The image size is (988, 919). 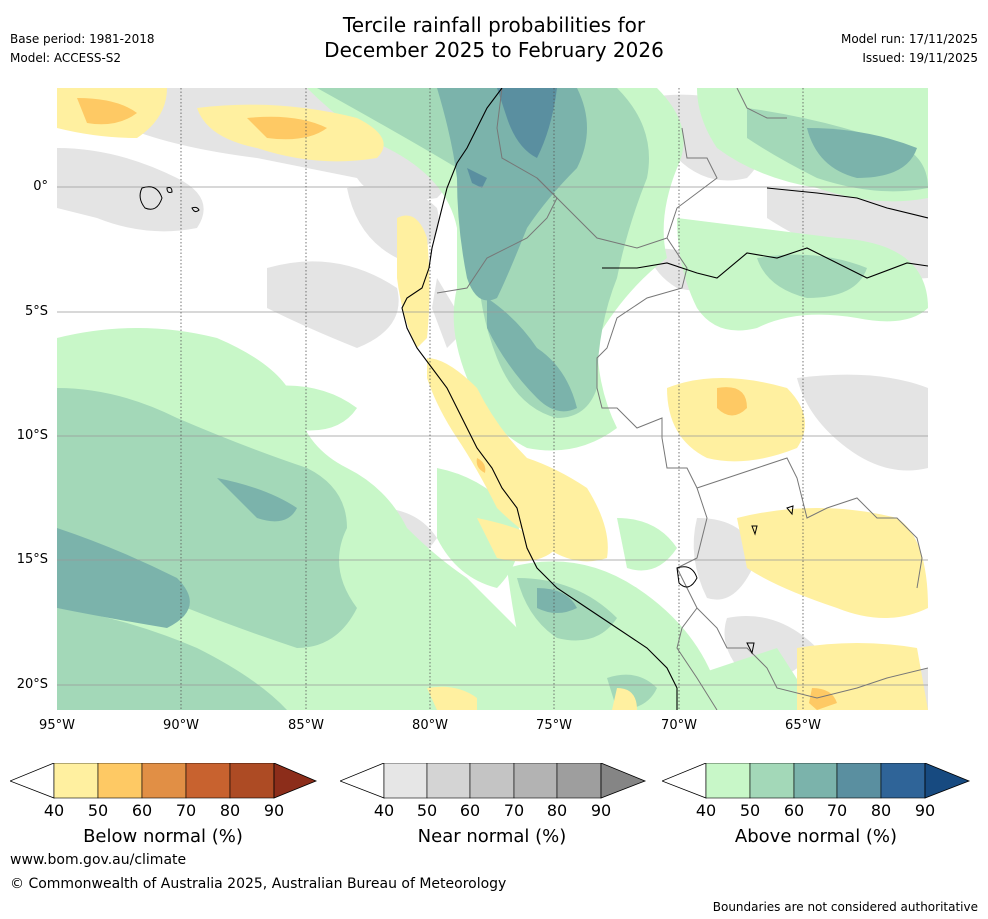 I want to click on below-tick: 40, so click(x=54, y=810).